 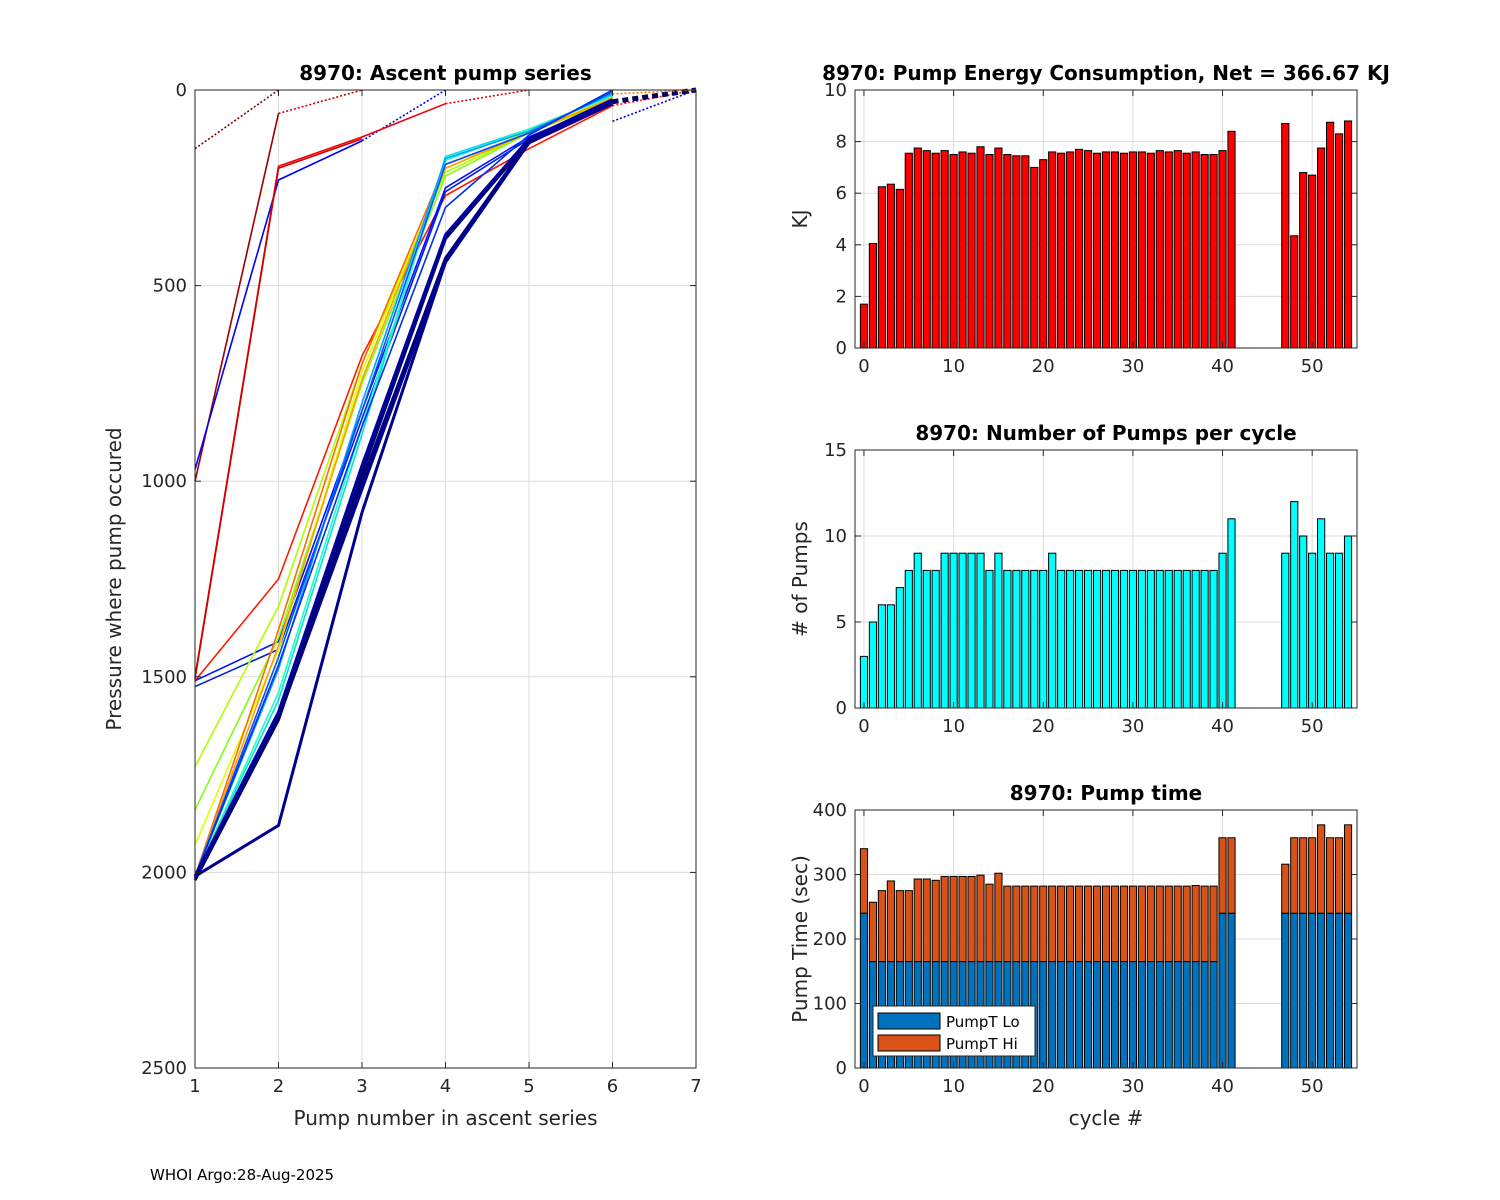 I want to click on pumptime-ytick-label: 400, so click(x=830, y=810).